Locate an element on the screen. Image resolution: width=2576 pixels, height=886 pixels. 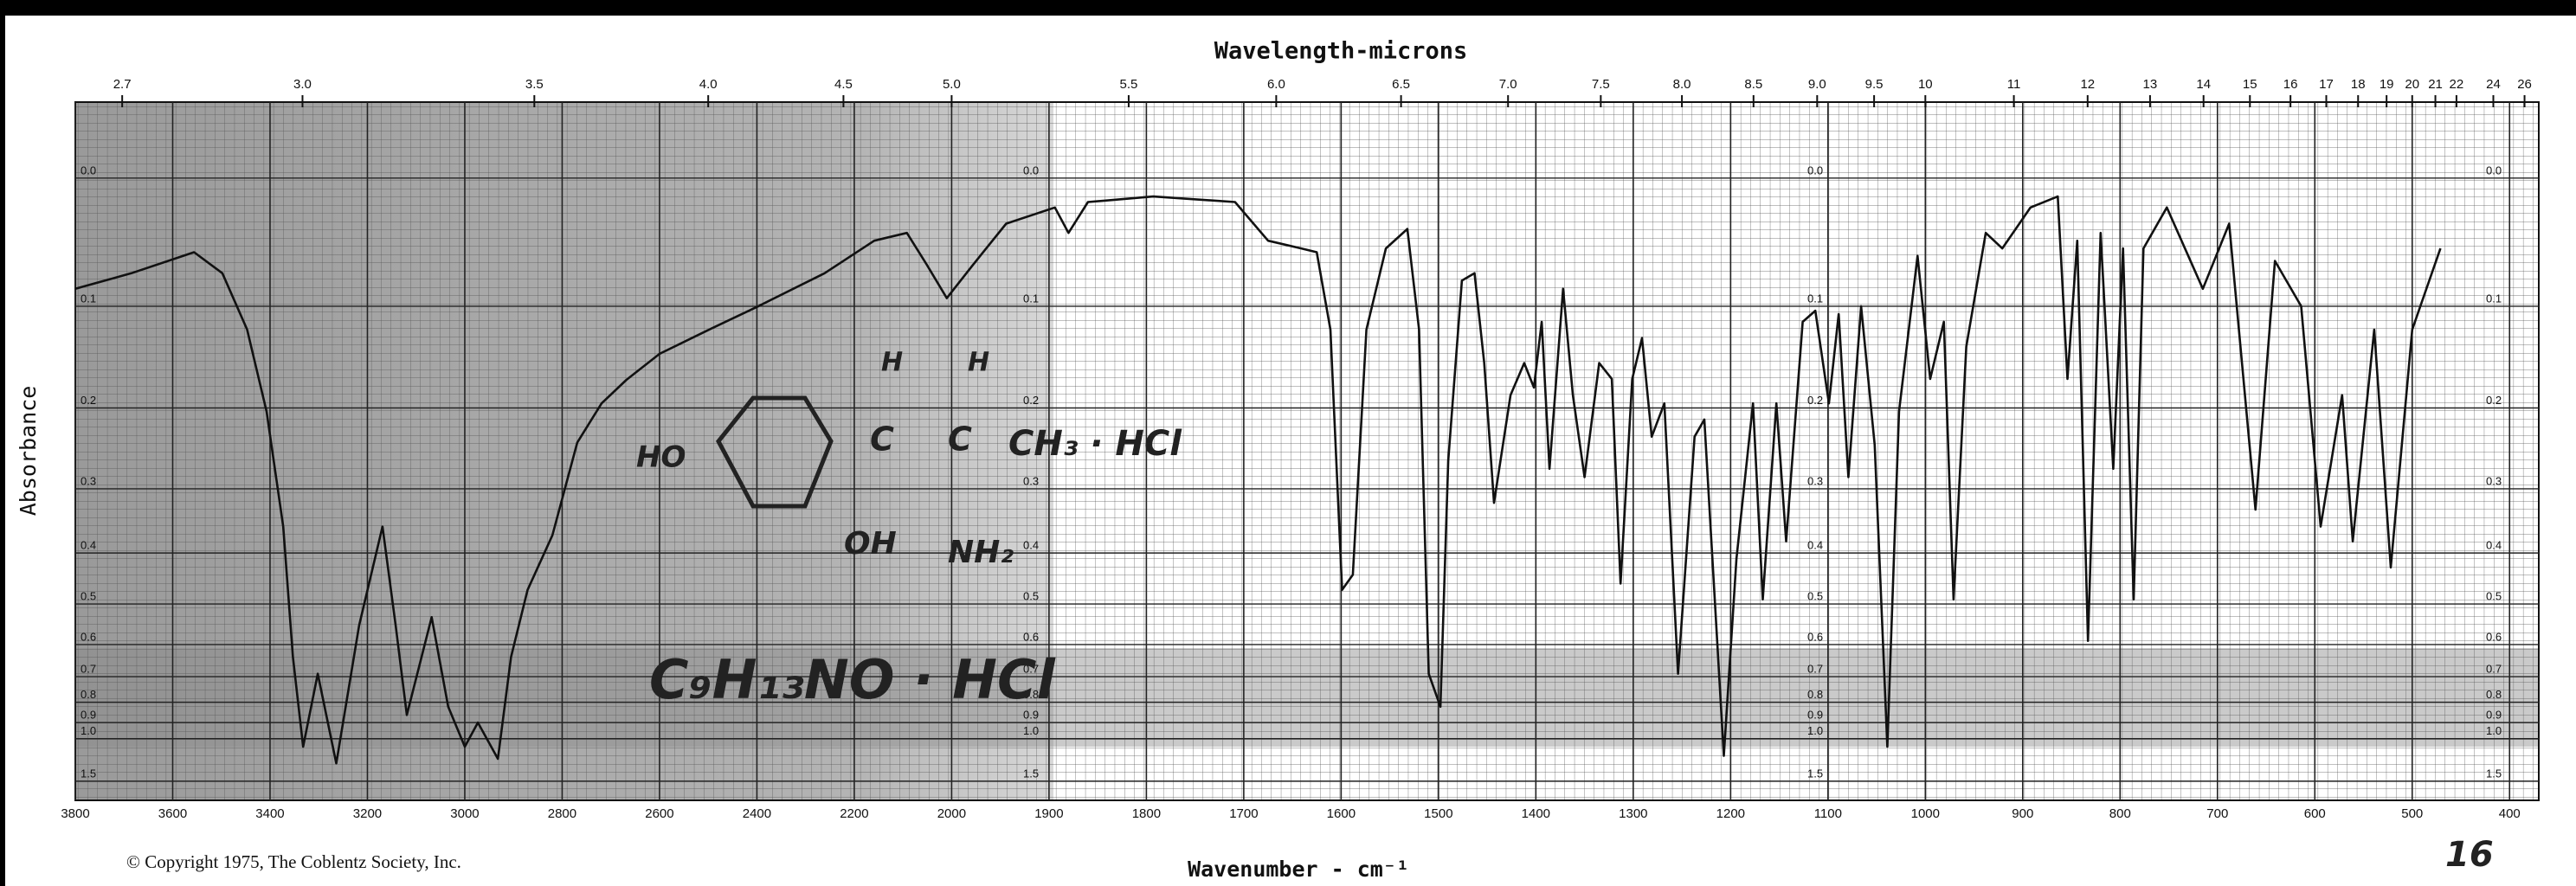
x-tick-label: 2600 is located at coordinates (659, 813).